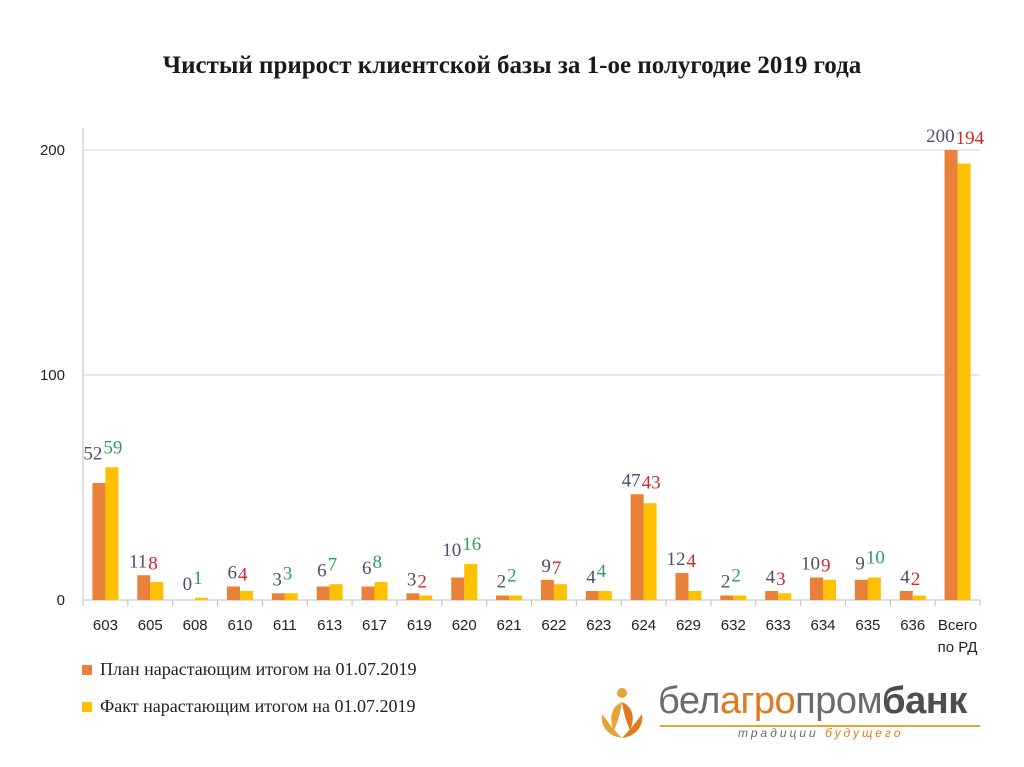 This screenshot has width=1024, height=767. What do you see at coordinates (823, 625) in the screenshot?
I see `x-tick-label: 634` at bounding box center [823, 625].